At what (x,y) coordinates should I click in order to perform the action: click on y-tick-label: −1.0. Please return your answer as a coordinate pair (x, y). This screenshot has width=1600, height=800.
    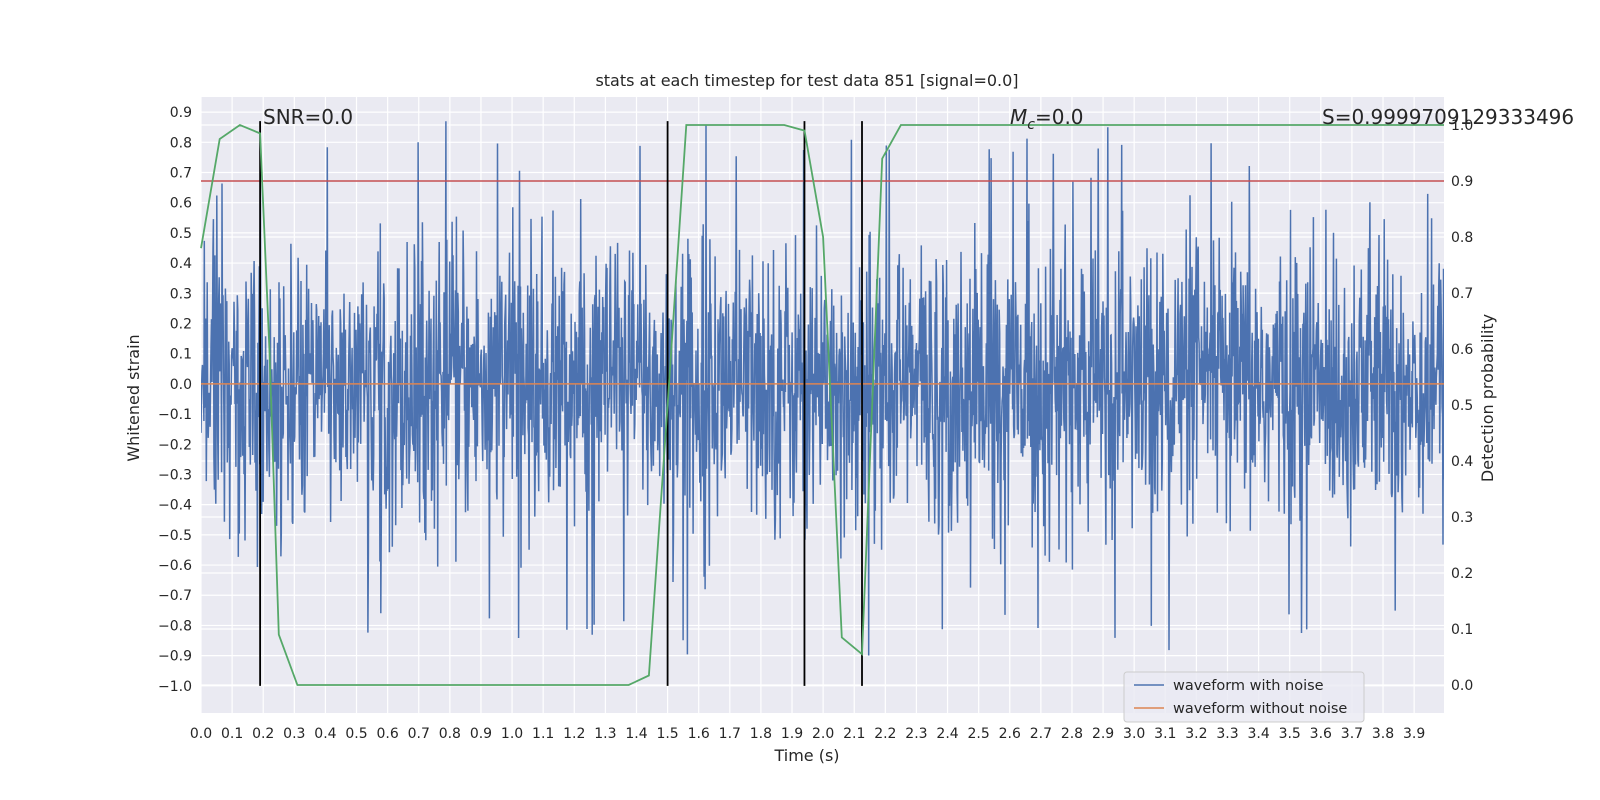
    Looking at the image, I should click on (175, 687).